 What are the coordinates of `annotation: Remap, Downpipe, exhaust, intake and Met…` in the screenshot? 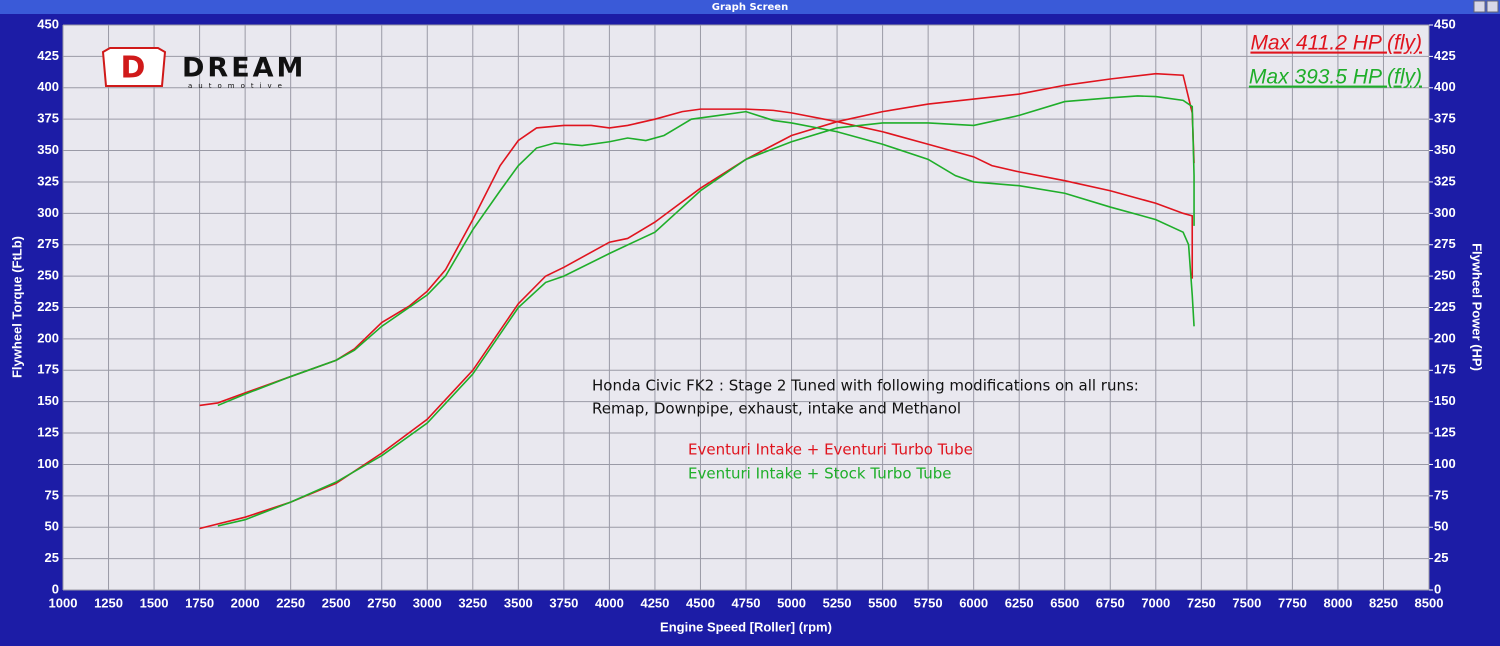 It's located at (776, 409).